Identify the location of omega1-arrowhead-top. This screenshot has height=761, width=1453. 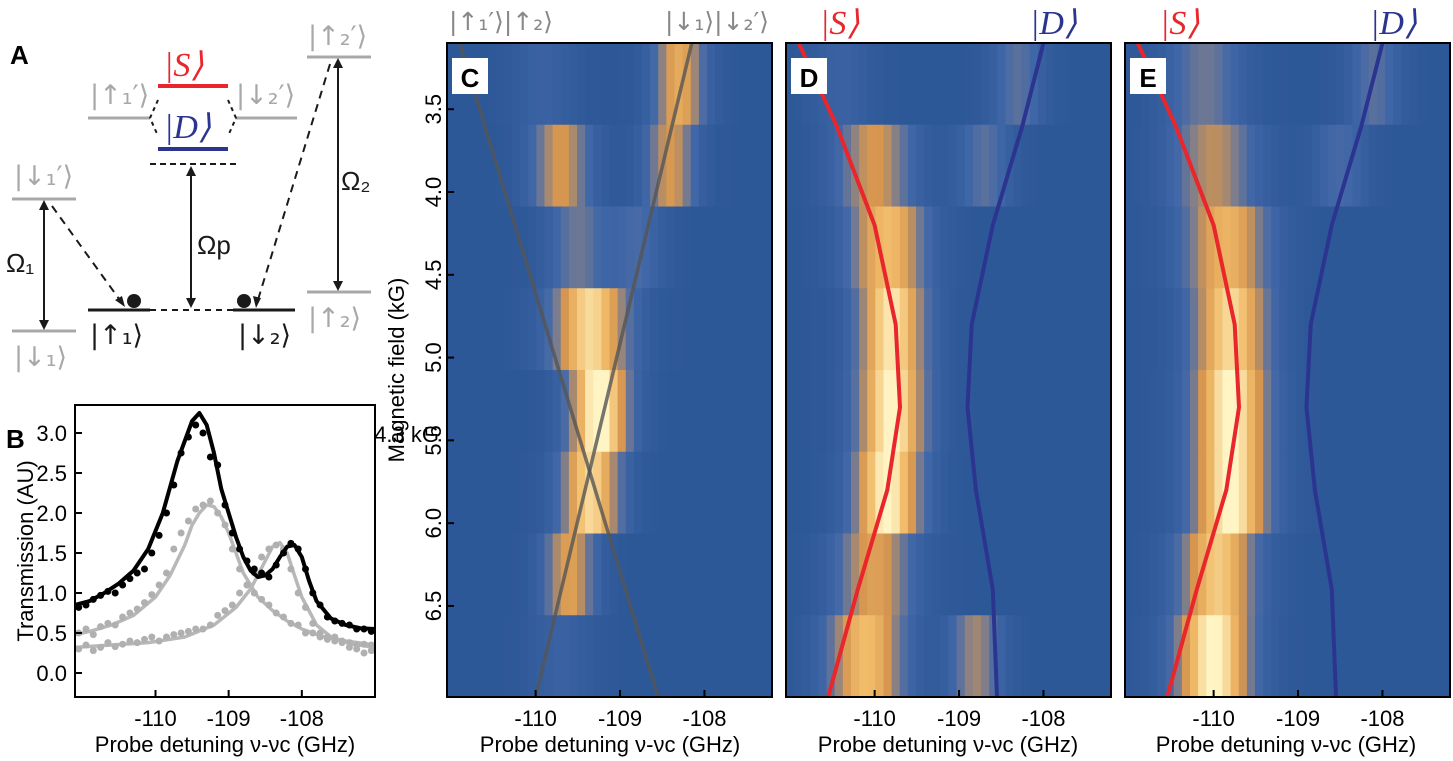
(44, 205).